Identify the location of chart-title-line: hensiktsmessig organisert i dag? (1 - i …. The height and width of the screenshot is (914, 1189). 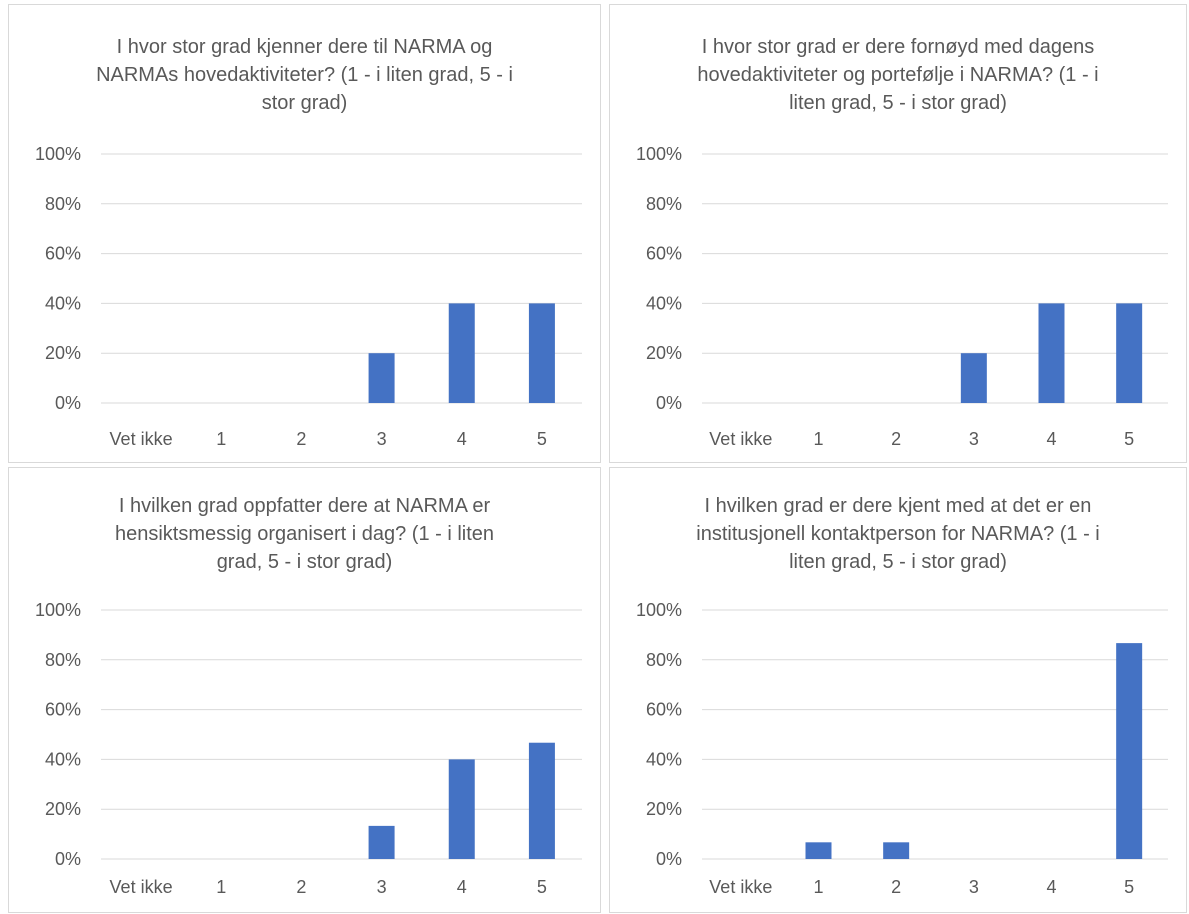
(304, 534).